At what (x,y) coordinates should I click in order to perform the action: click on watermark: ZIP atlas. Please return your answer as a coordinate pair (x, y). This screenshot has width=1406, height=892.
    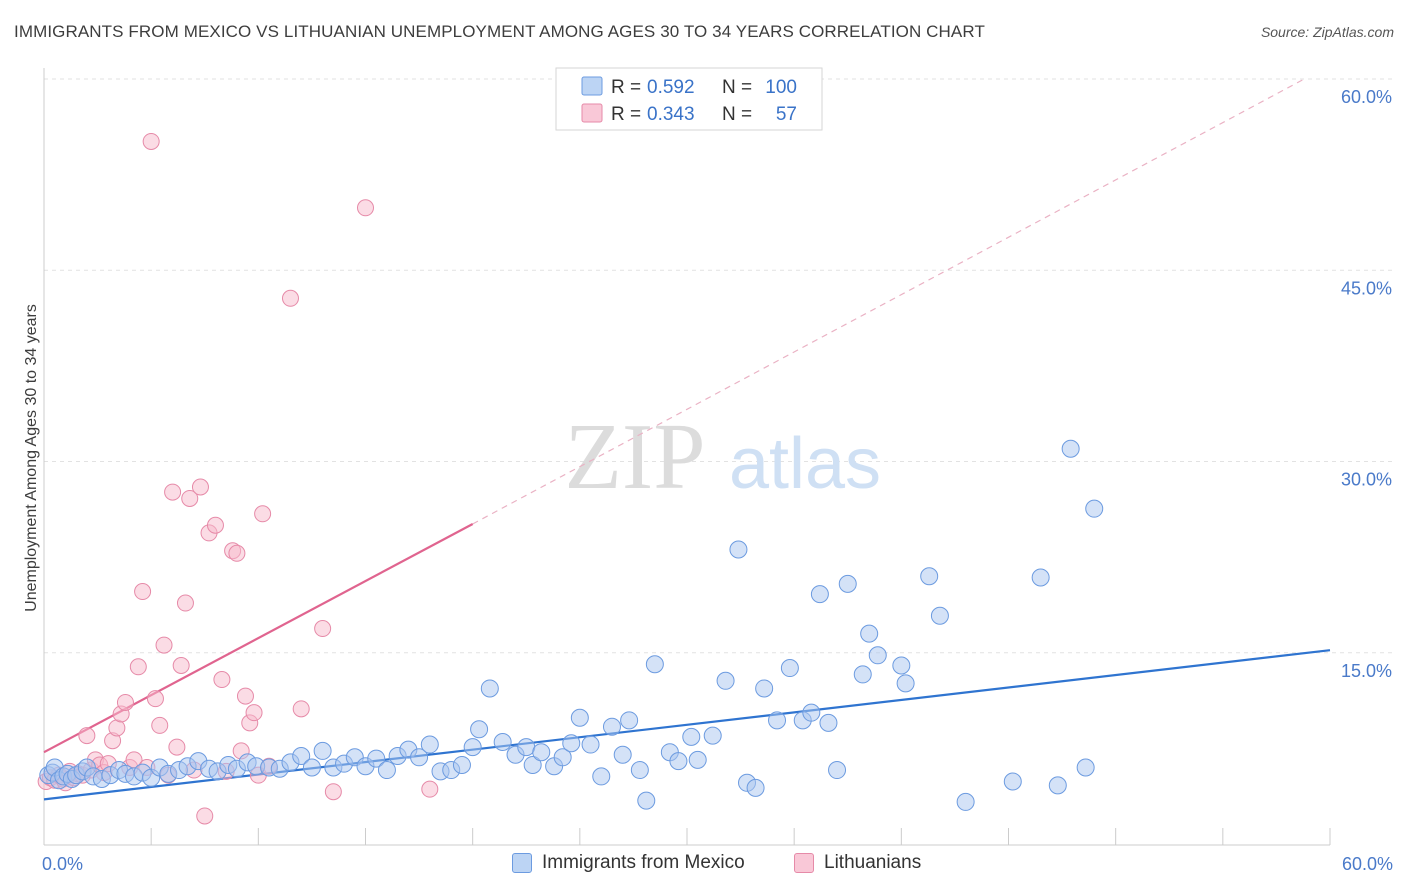
    Looking at the image, I should click on (723, 457).